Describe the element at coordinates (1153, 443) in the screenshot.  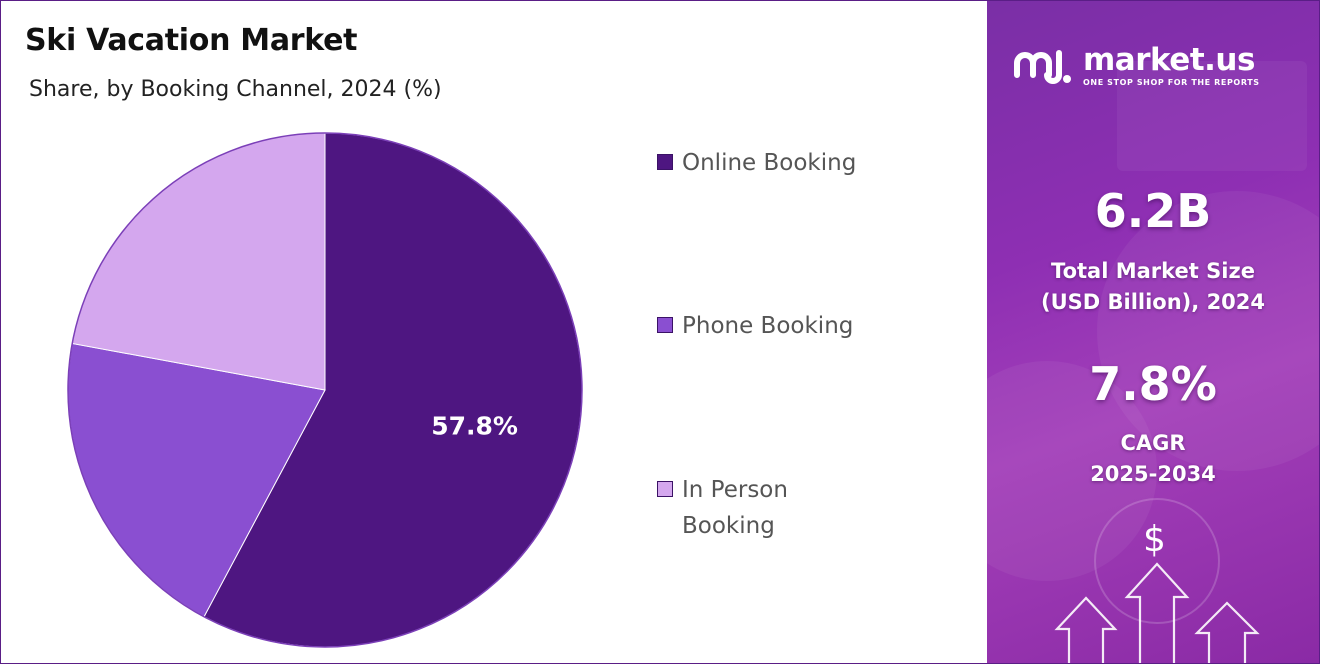
I see `cagr-label-line1: CAGR` at that location.